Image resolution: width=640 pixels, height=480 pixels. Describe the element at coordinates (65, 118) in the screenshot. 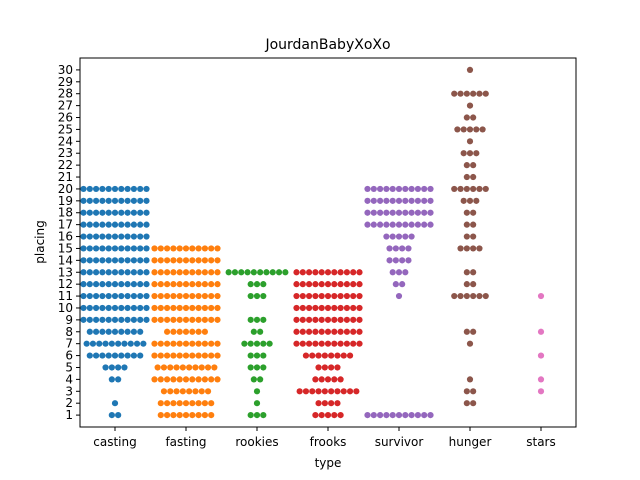

I see `y-tick-label: 26` at that location.